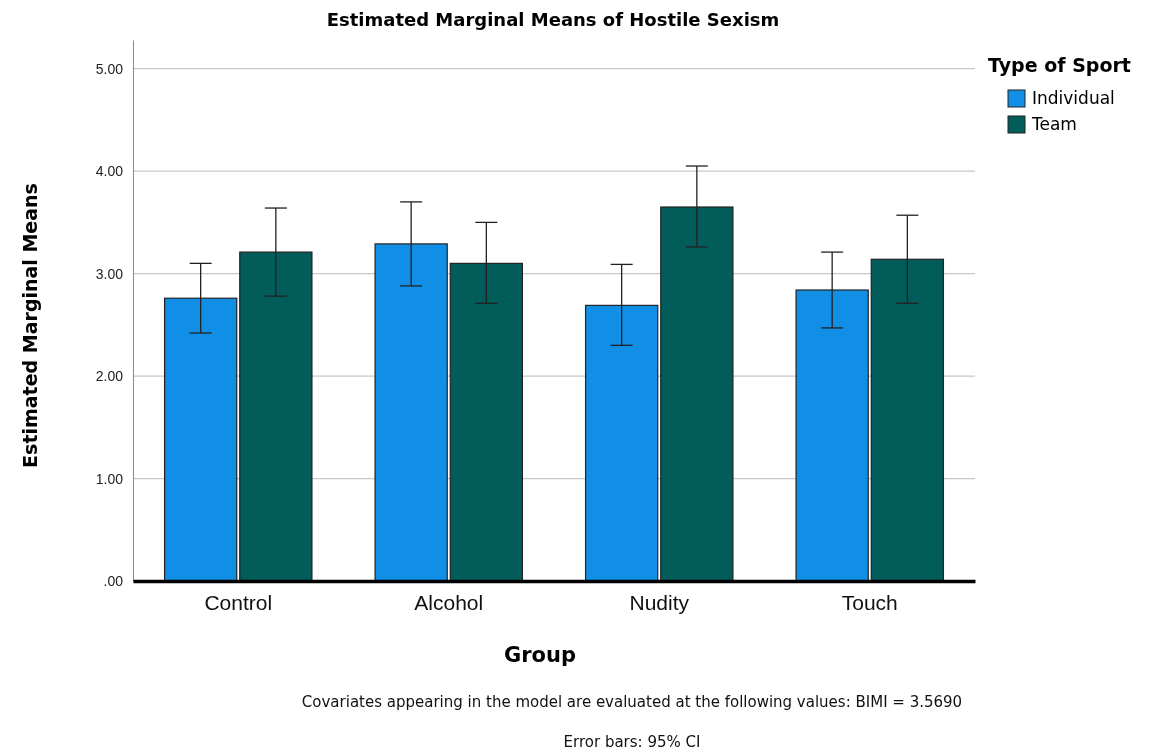 The image size is (1159, 752). I want to click on x-tick-label: Nudity, so click(659, 602).